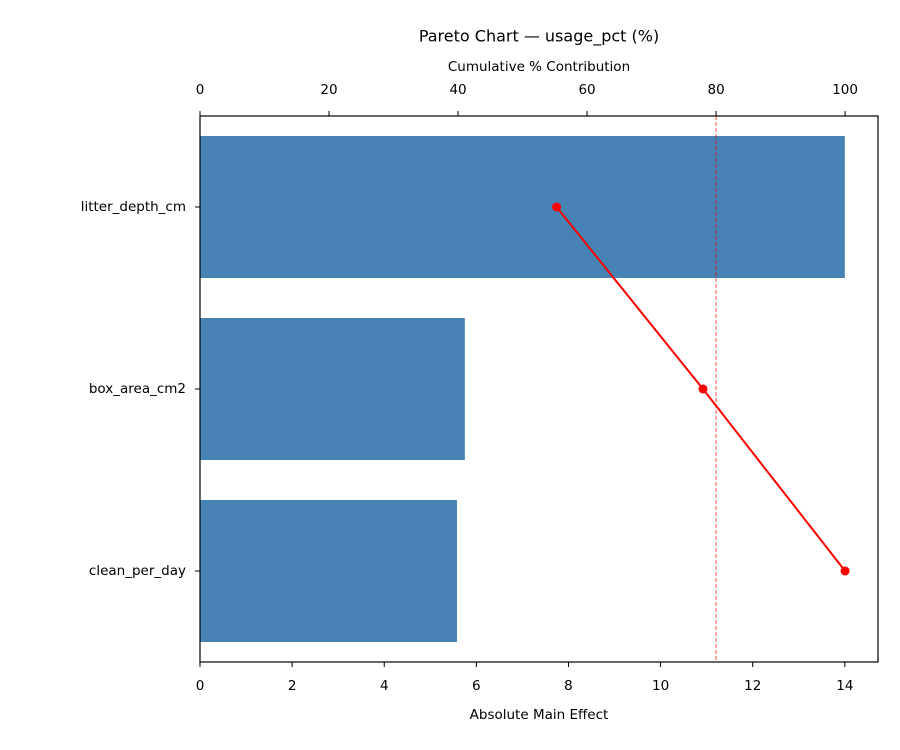 This screenshot has height=750, width=900. What do you see at coordinates (586, 90) in the screenshot?
I see `x2-tick-label: 60` at bounding box center [586, 90].